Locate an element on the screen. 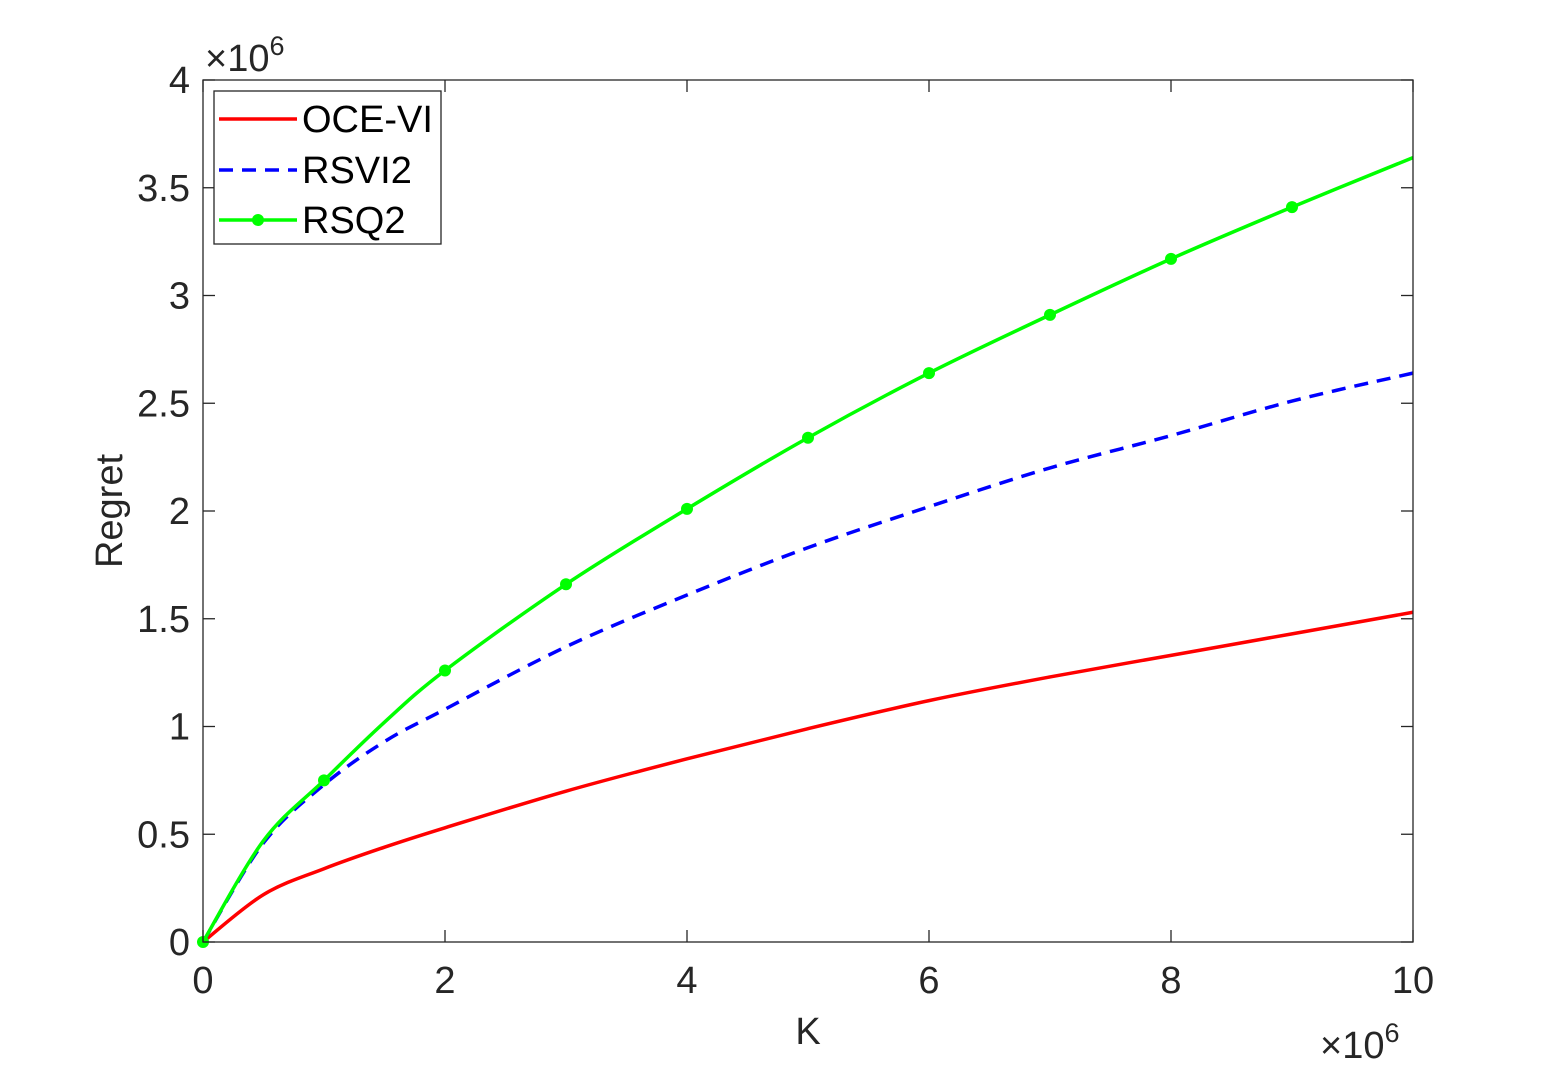 The width and height of the screenshot is (1562, 1066). y-tick-label: 3.5 is located at coordinates (163, 189).